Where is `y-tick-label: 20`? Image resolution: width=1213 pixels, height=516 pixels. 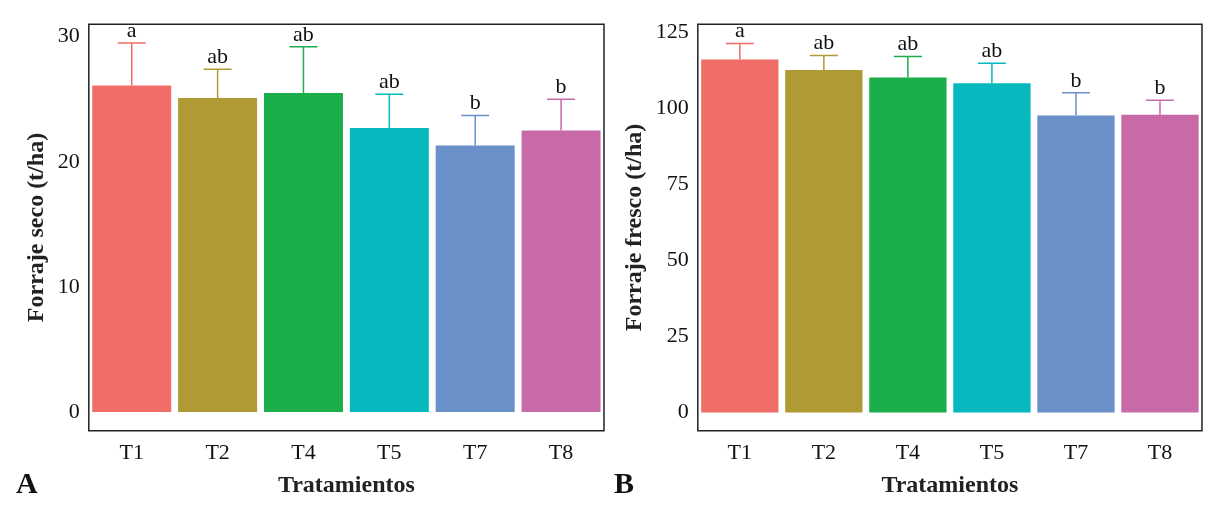
y-tick-label: 20 is located at coordinates (68, 160).